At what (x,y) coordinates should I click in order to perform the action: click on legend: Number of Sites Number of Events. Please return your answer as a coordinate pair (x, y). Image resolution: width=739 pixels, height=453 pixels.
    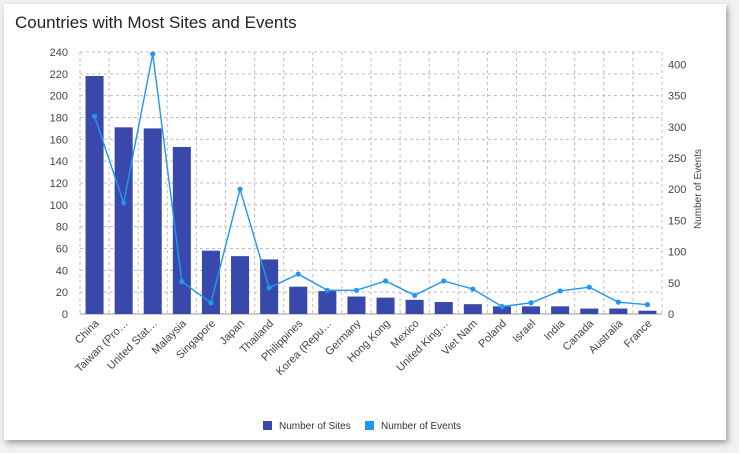
    Looking at the image, I should click on (362, 426).